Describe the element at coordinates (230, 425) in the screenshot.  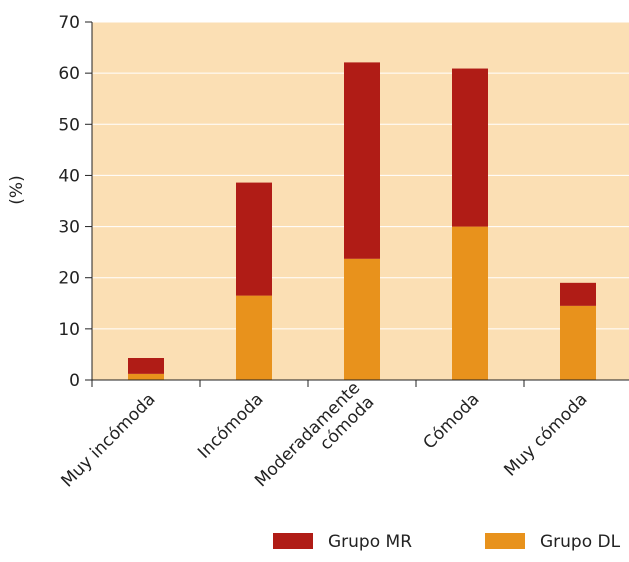
I see `x-tick-label: Incómoda` at that location.